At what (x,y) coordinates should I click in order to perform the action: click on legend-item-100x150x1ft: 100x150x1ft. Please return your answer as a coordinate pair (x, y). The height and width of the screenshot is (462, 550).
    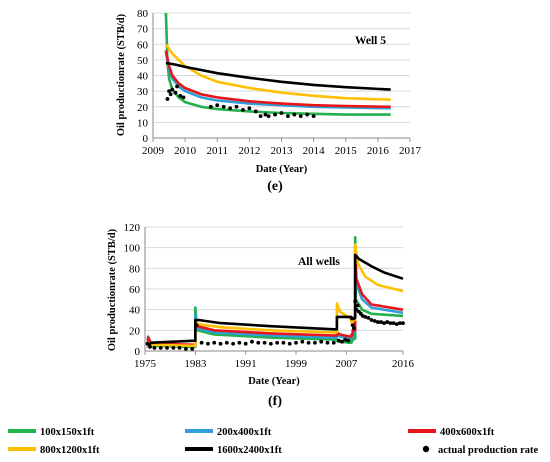
    Looking at the image, I should click on (51, 432).